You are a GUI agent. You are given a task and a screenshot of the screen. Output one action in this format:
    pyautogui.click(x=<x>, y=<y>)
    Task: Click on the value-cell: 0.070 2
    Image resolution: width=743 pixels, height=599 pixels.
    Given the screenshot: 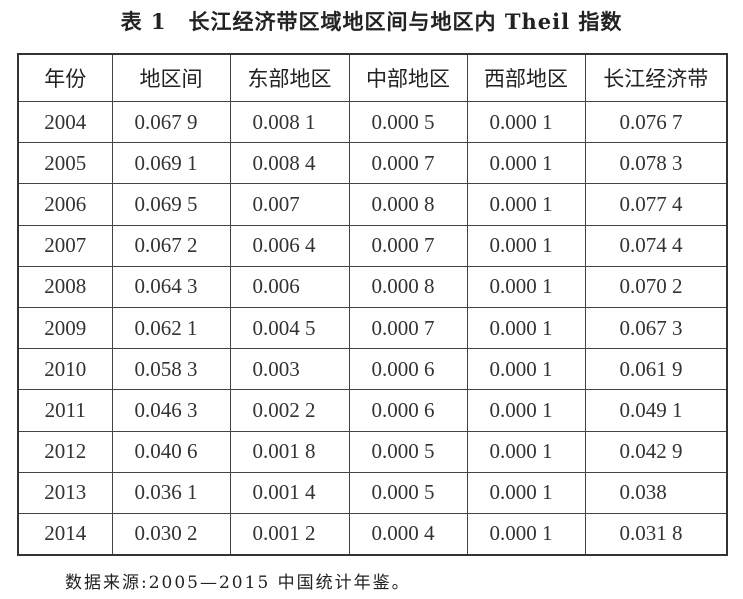 What is the action you would take?
    pyautogui.click(x=656, y=286)
    